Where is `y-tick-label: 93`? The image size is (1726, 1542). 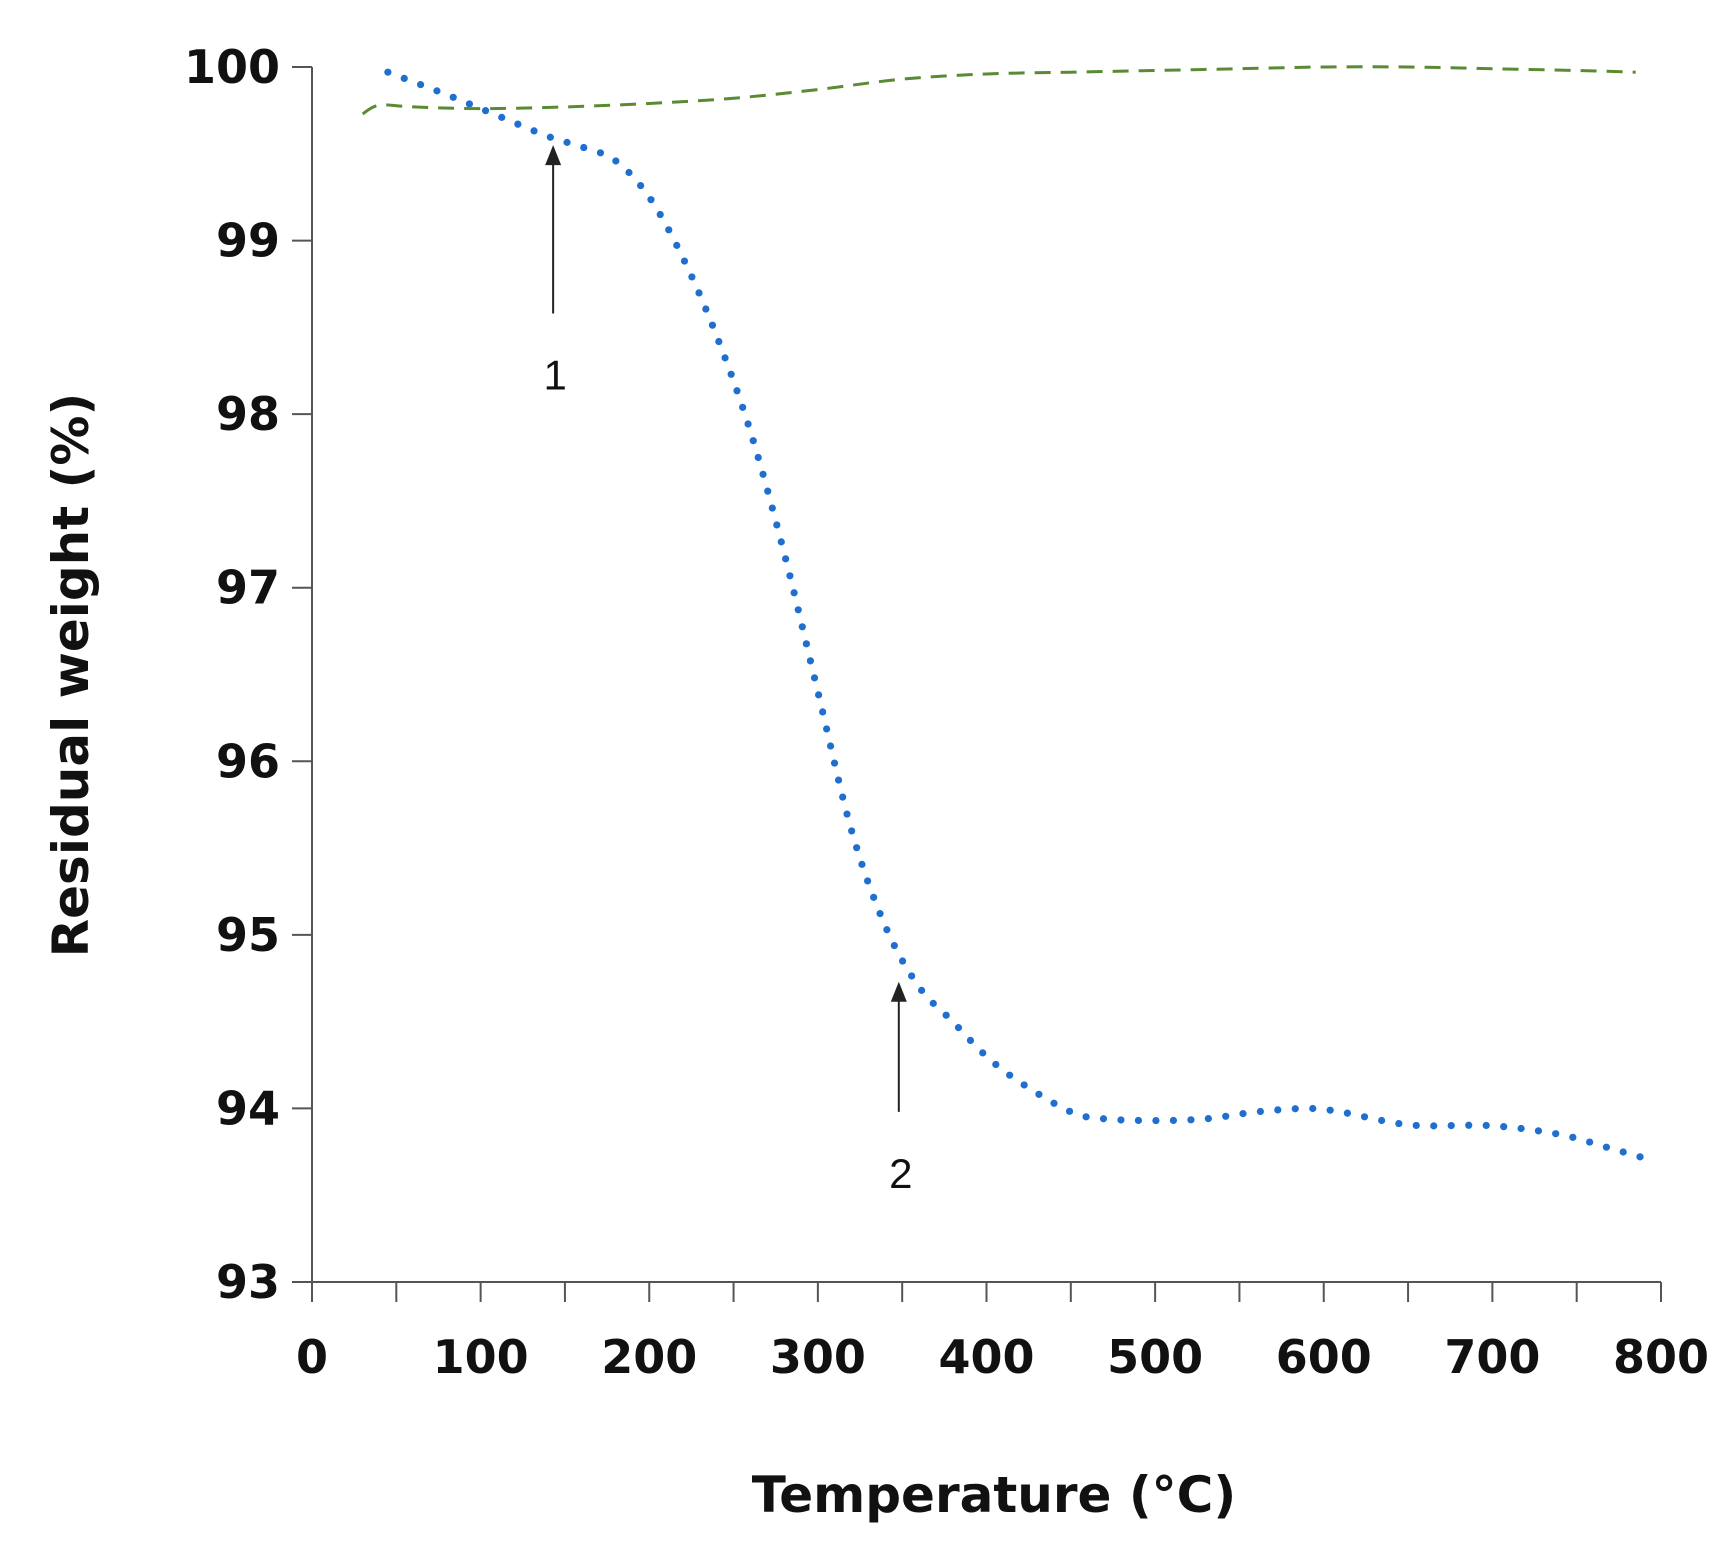
y-tick-label: 93 is located at coordinates (248, 1282).